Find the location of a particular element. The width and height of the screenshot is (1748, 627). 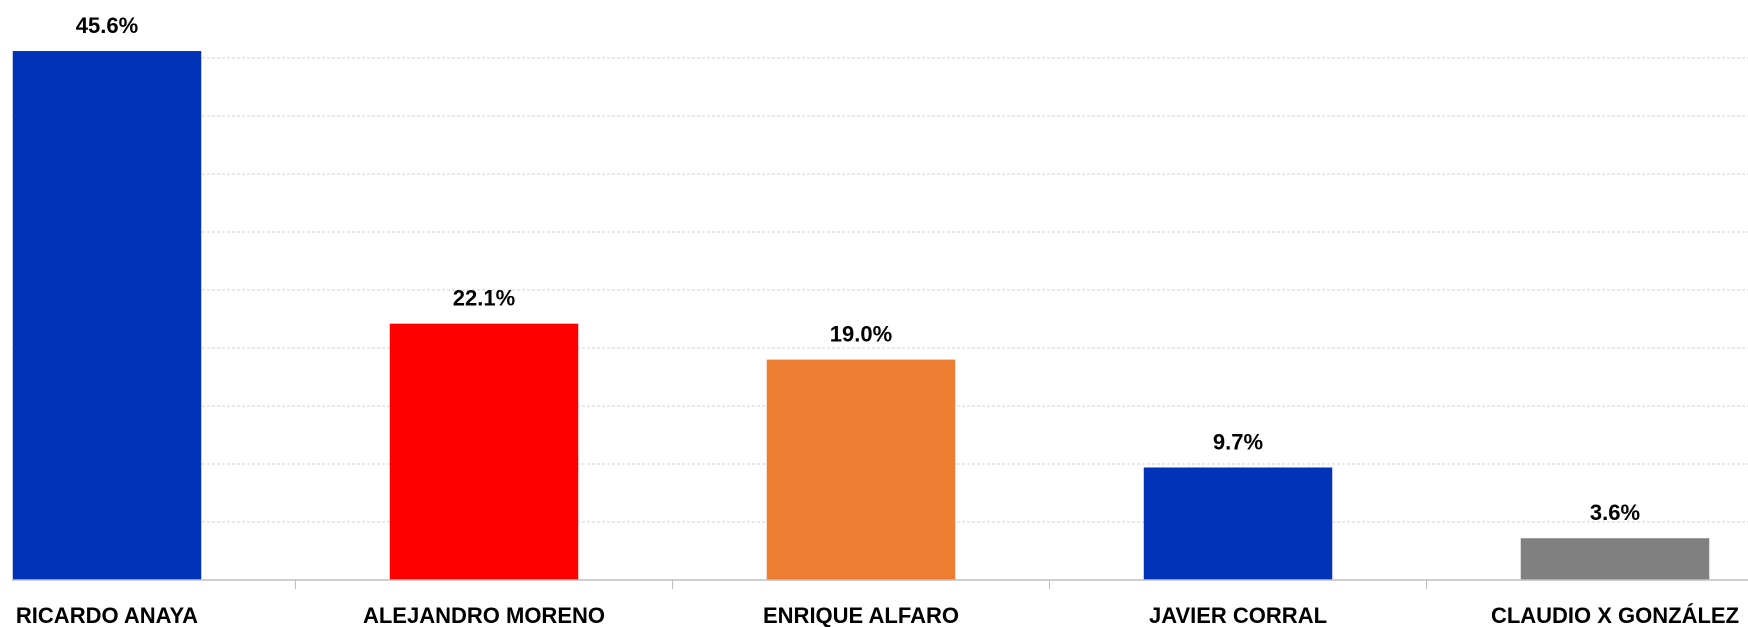

x-tick-label: JAVIER CORRAL is located at coordinates (1238, 615).